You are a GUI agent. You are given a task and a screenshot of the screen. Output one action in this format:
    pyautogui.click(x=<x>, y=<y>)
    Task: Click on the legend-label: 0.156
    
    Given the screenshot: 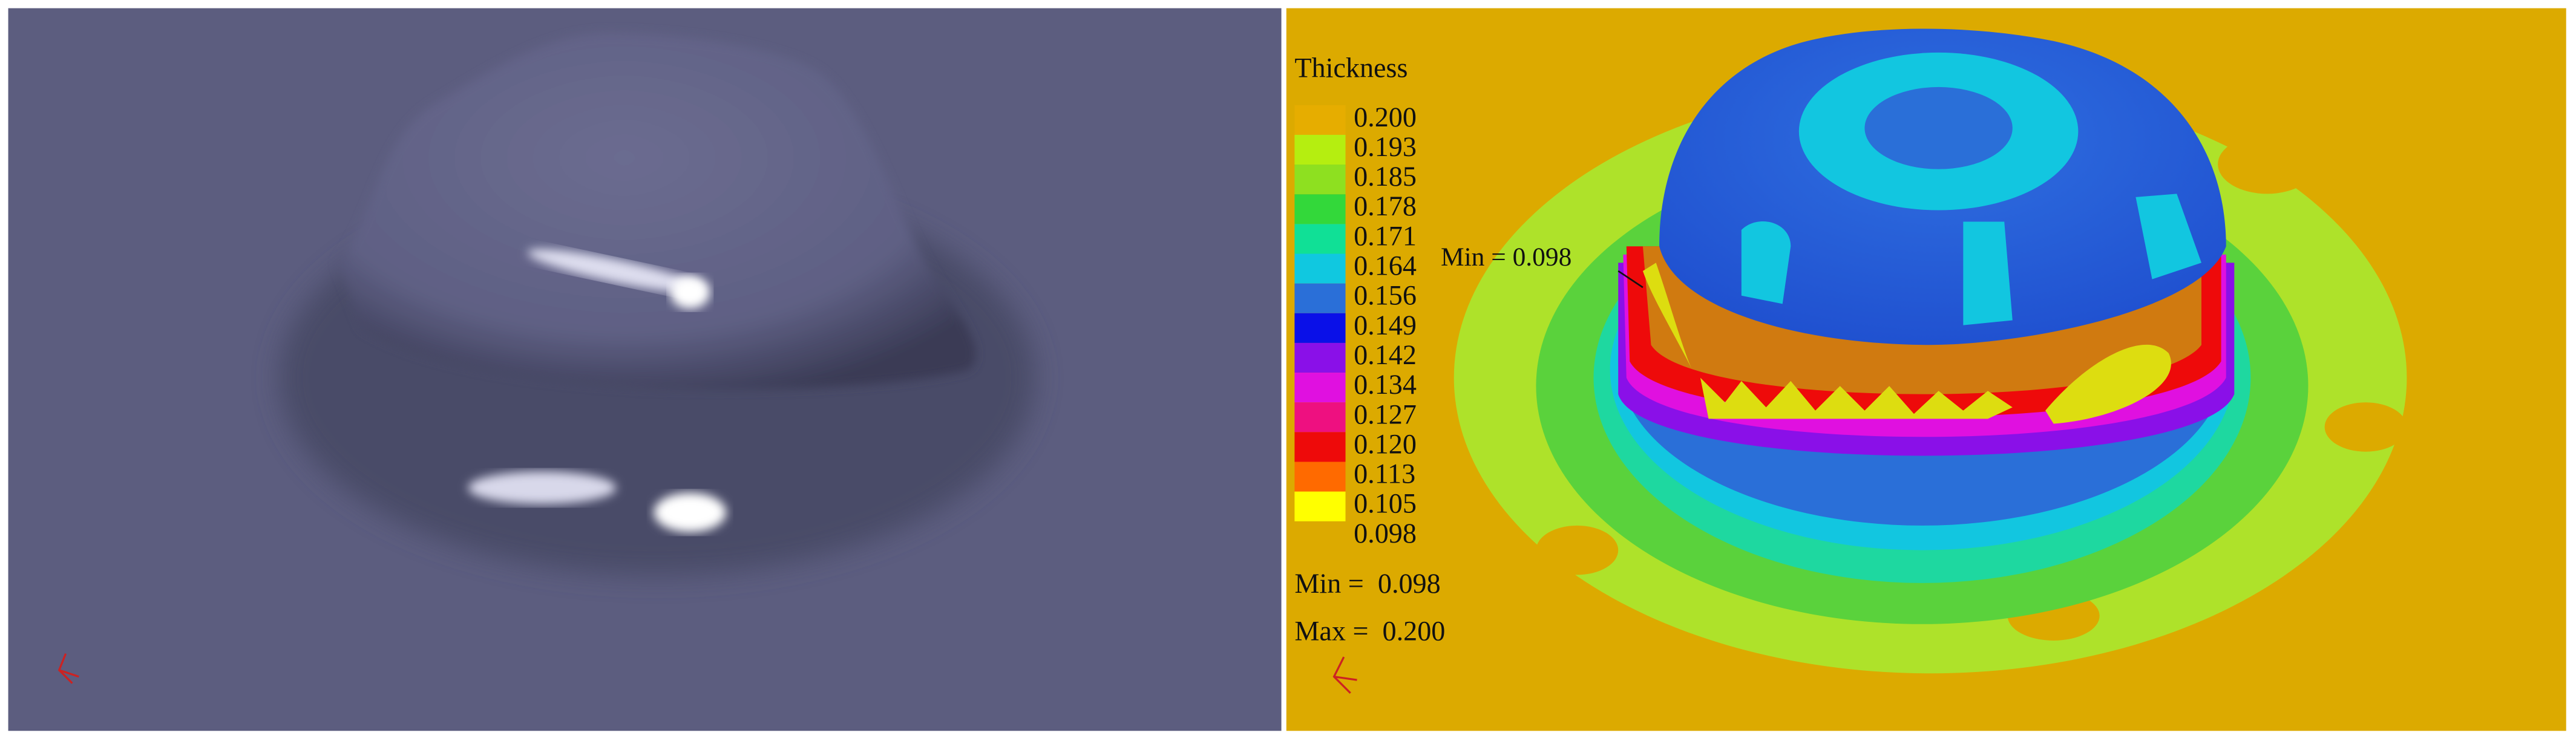 What is the action you would take?
    pyautogui.click(x=1385, y=295)
    